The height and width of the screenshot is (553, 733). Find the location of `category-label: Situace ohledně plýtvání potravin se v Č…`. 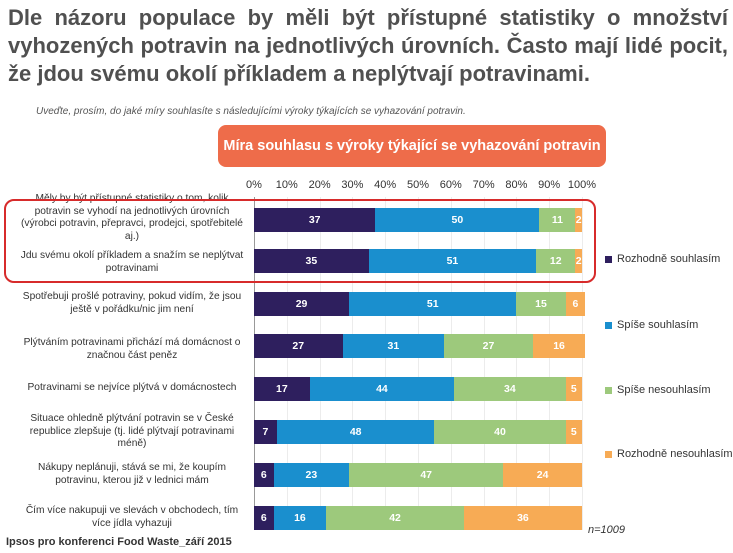

category-label: Situace ohledně plýtvání potravin se v Č… is located at coordinates (132, 431).